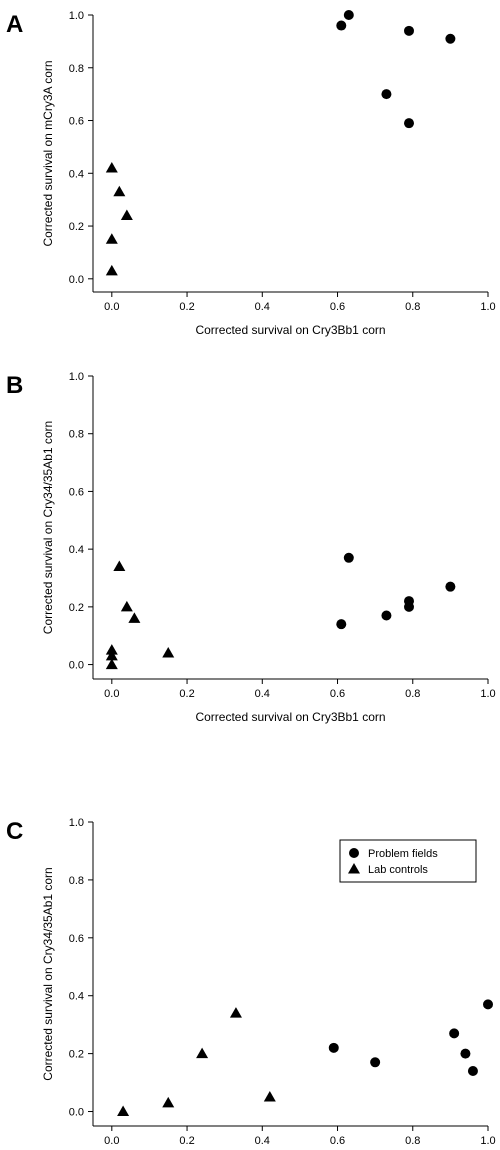 This screenshot has width=500, height=1150. I want to click on legend-label: Lab controls, so click(398, 870).